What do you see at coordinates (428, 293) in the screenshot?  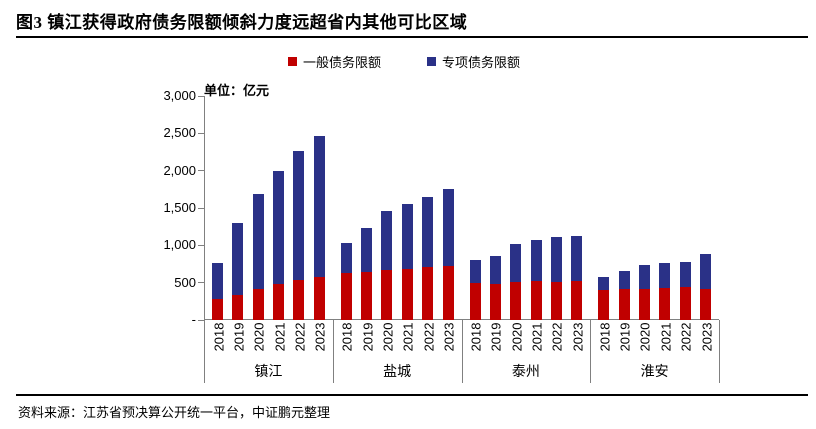 I see `bar-盐城-2022-general` at bounding box center [428, 293].